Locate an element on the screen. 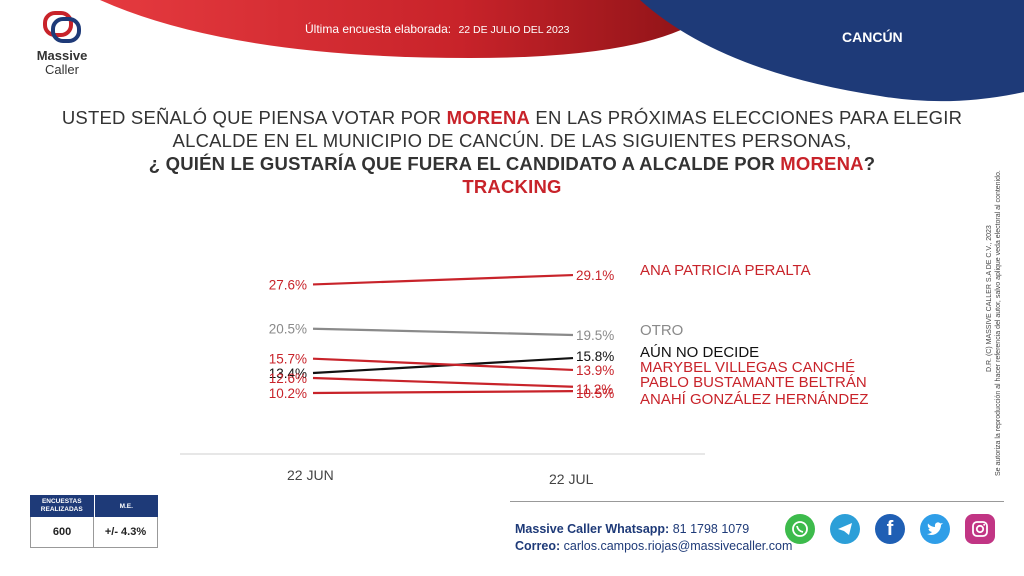 This screenshot has width=1024, height=576. logo-line2: Caller is located at coordinates (62, 69).